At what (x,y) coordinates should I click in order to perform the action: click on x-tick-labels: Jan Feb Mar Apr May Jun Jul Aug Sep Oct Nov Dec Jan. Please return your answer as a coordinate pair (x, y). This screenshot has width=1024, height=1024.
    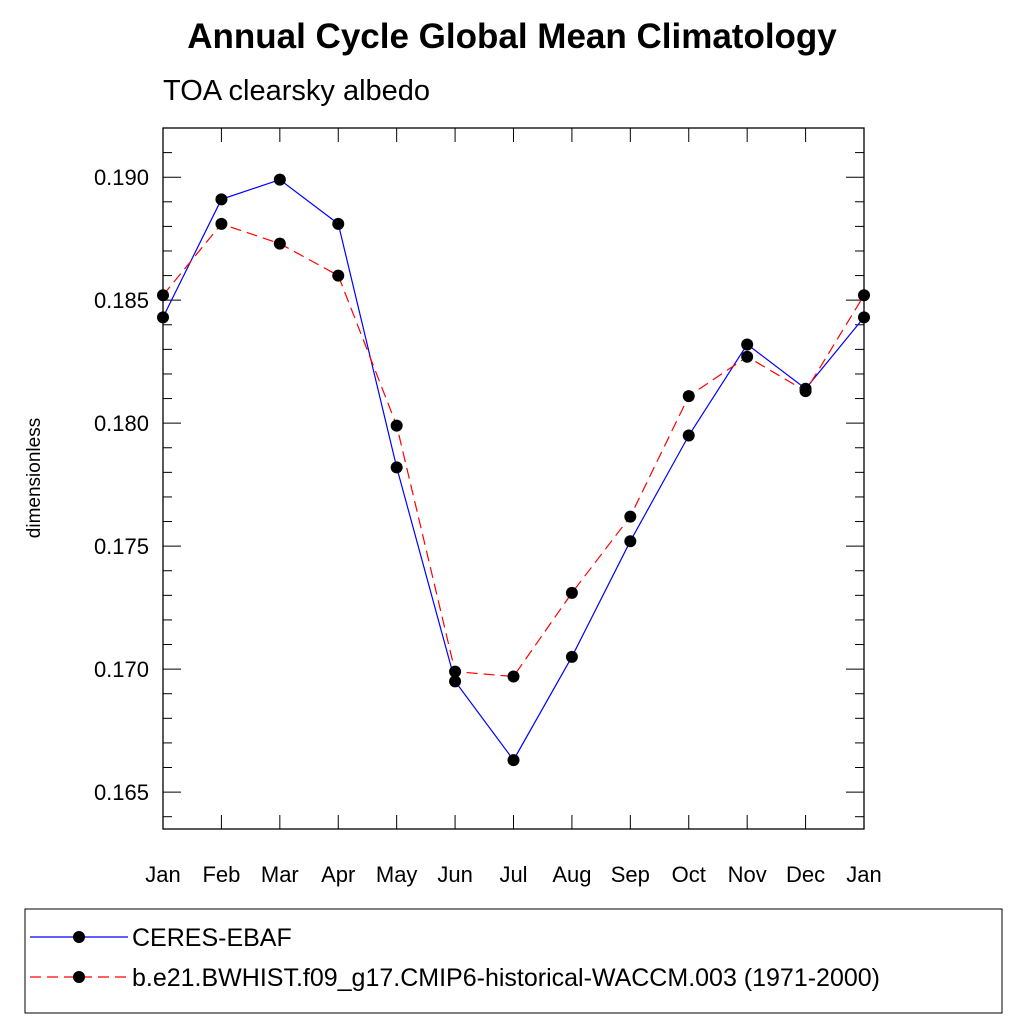
    Looking at the image, I should click on (513, 874).